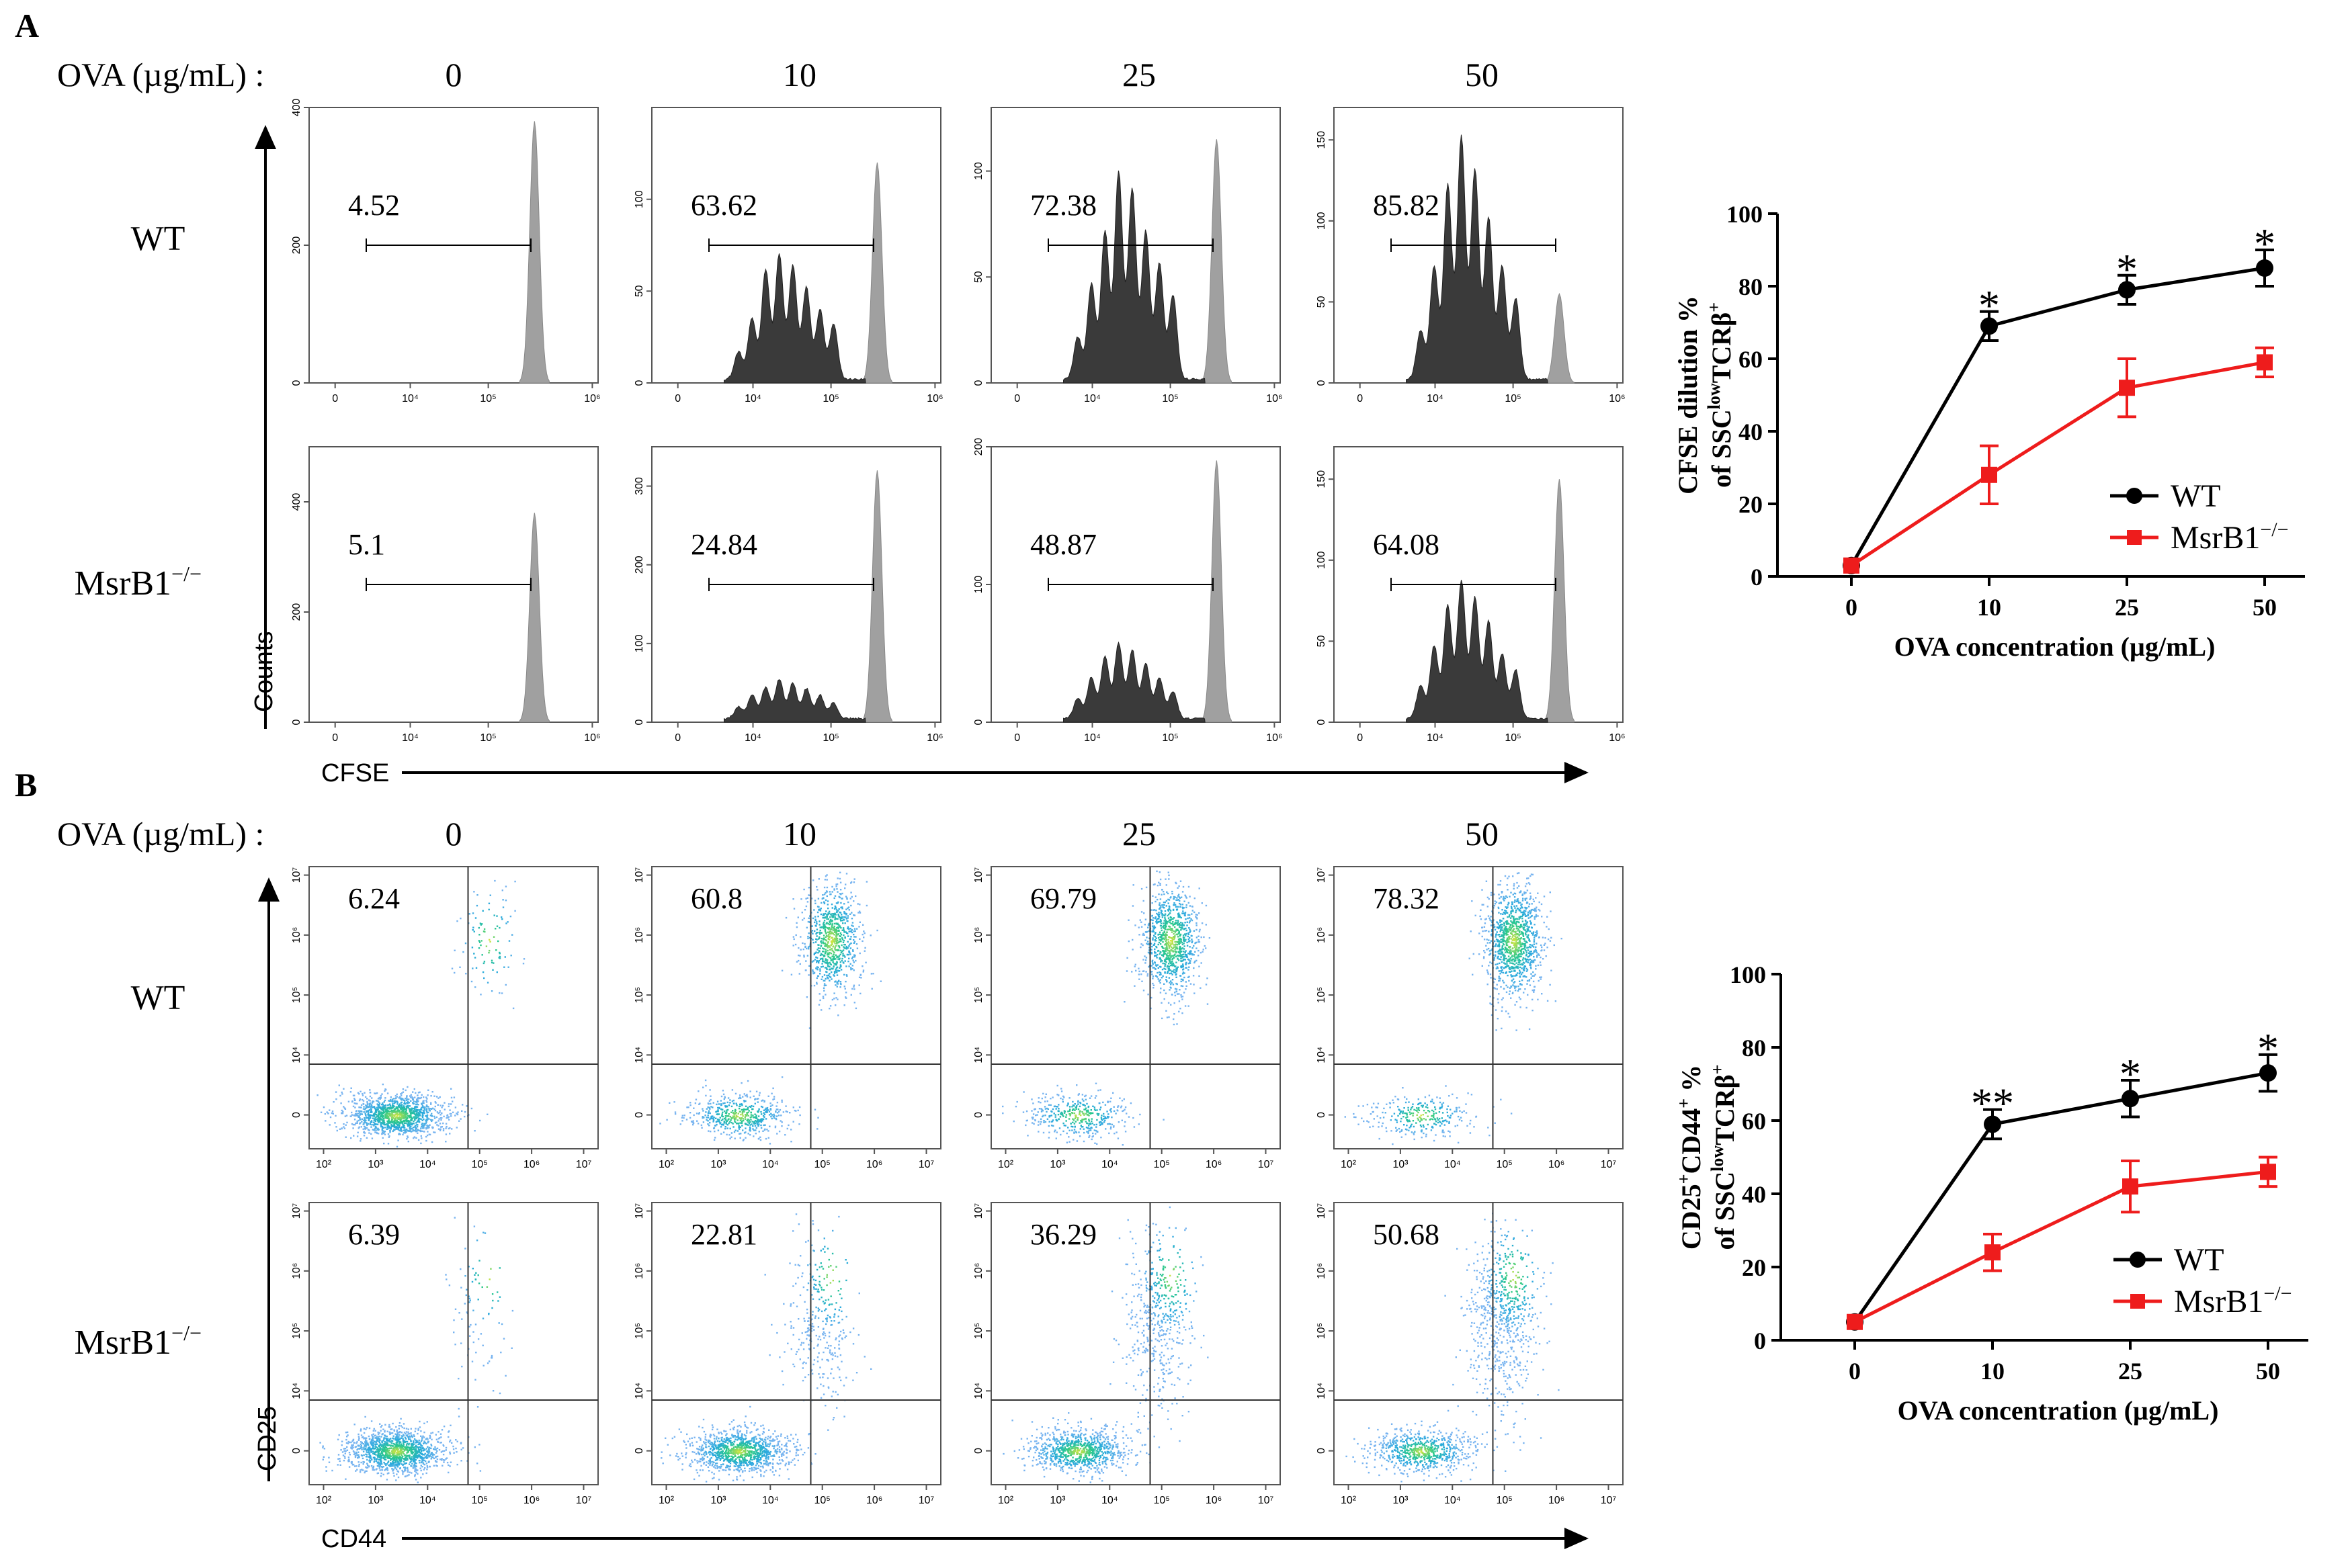  What do you see at coordinates (324, 1164) in the screenshot?
I see `x-tick-label: 10²` at bounding box center [324, 1164].